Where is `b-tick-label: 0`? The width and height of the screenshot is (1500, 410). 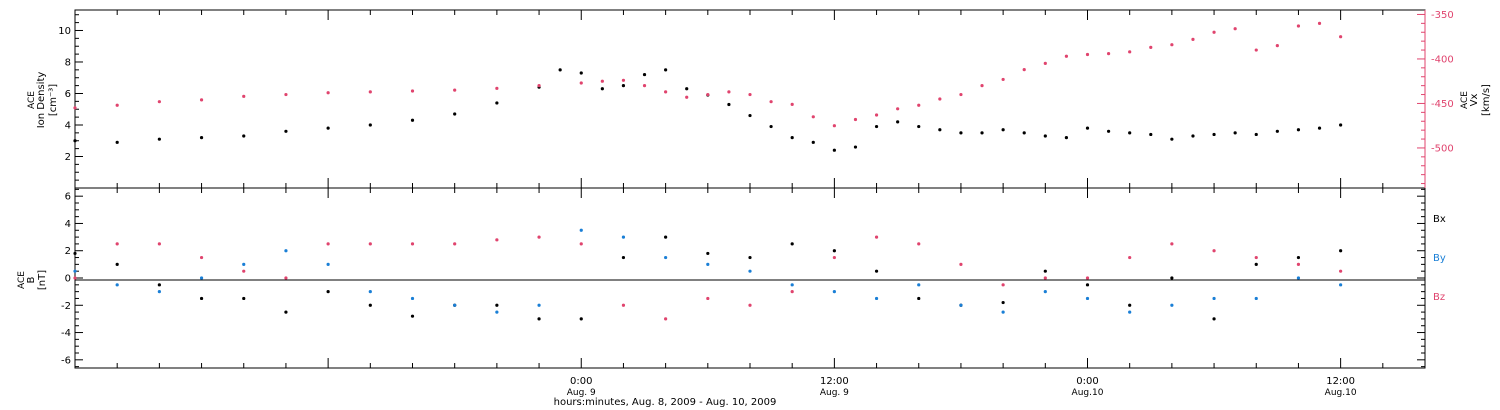 b-tick-label: 0 is located at coordinates (68, 279).